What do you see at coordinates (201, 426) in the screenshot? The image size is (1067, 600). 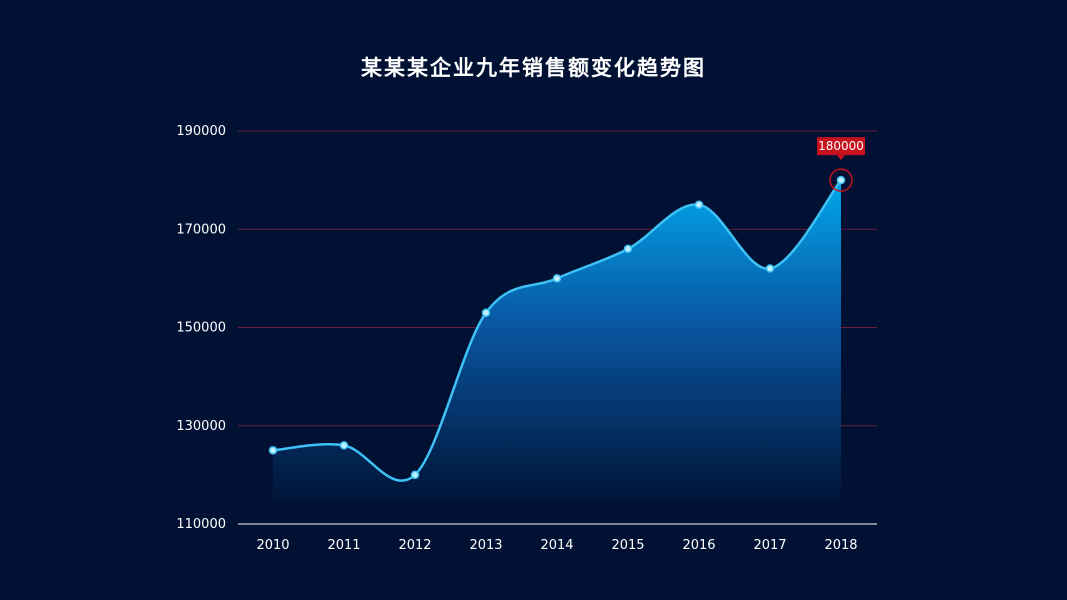 I see `y-tick-label: 130000` at bounding box center [201, 426].